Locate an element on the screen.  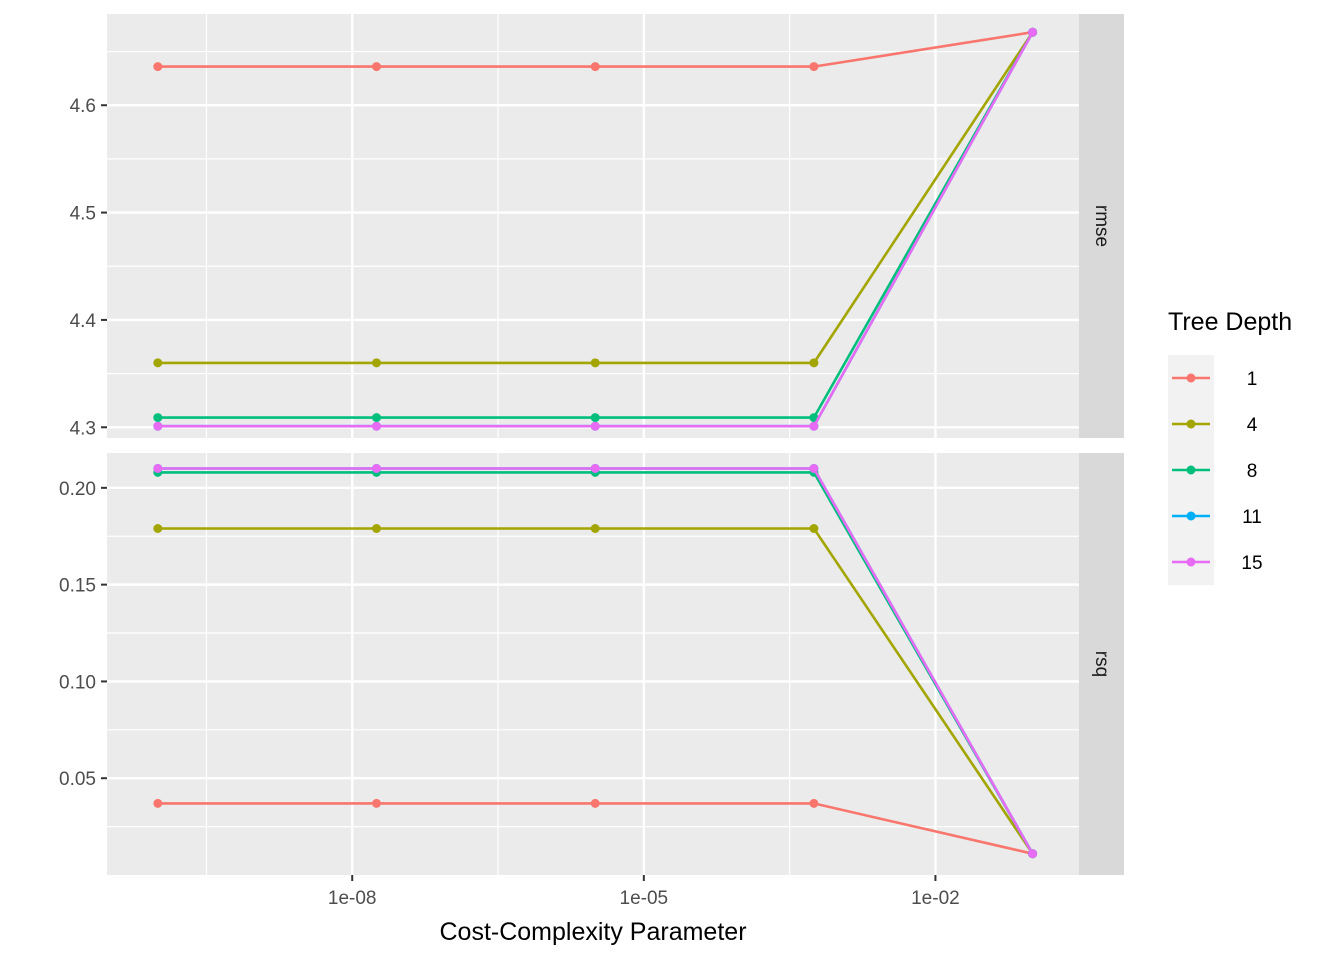
facet-strip-label: rsq is located at coordinates (1101, 664).